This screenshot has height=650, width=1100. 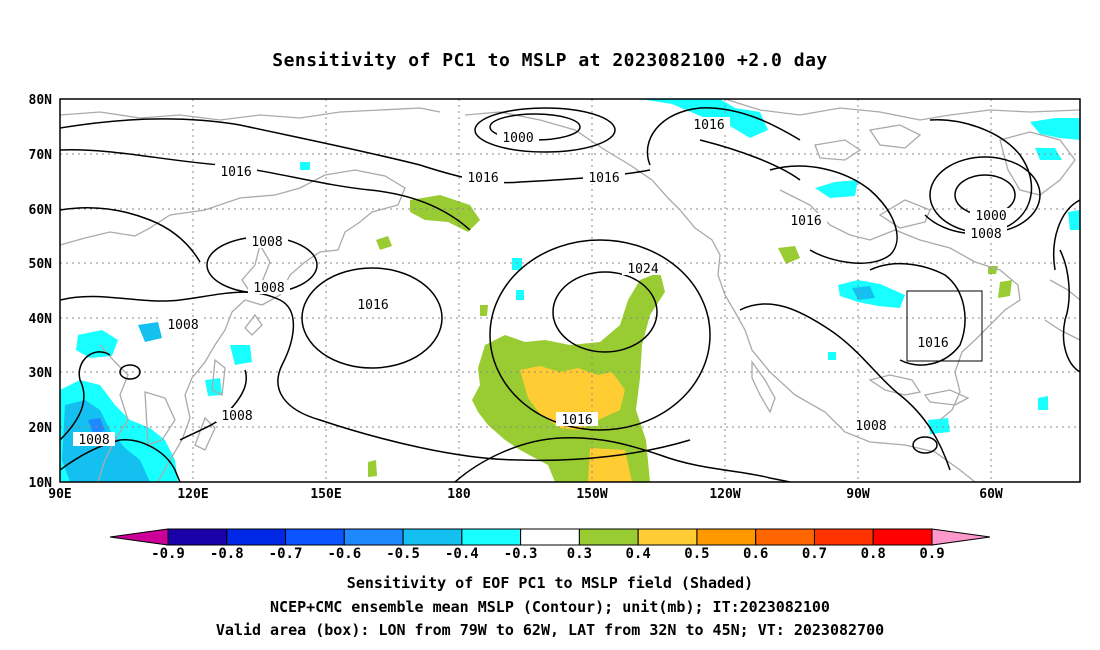 What do you see at coordinates (873, 554) in the screenshot?
I see `colorbar-tick-label: 0.8` at bounding box center [873, 554].